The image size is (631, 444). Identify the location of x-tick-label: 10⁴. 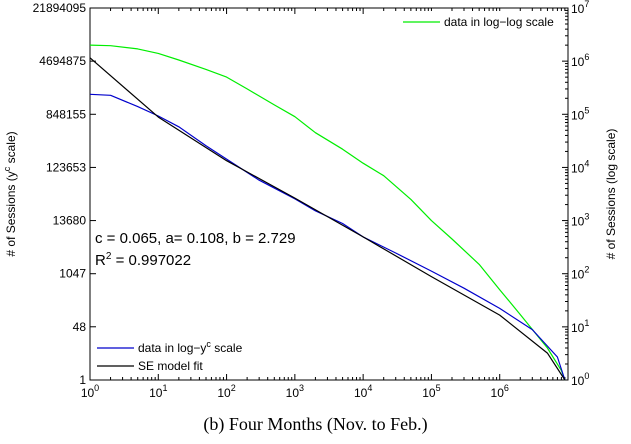
(363, 391).